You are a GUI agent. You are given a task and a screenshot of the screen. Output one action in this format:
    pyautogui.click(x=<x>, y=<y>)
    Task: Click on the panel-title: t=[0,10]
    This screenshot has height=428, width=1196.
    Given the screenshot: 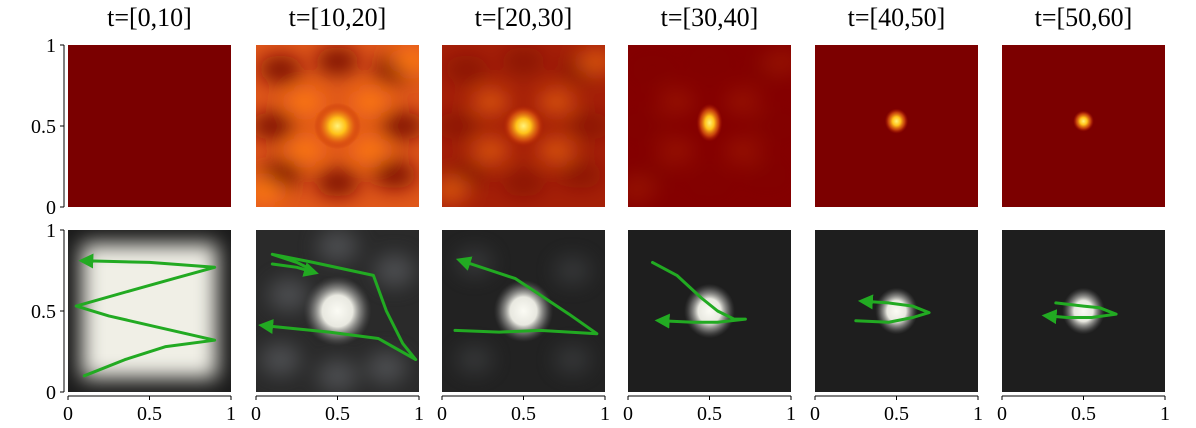 What is the action you would take?
    pyautogui.click(x=149, y=17)
    